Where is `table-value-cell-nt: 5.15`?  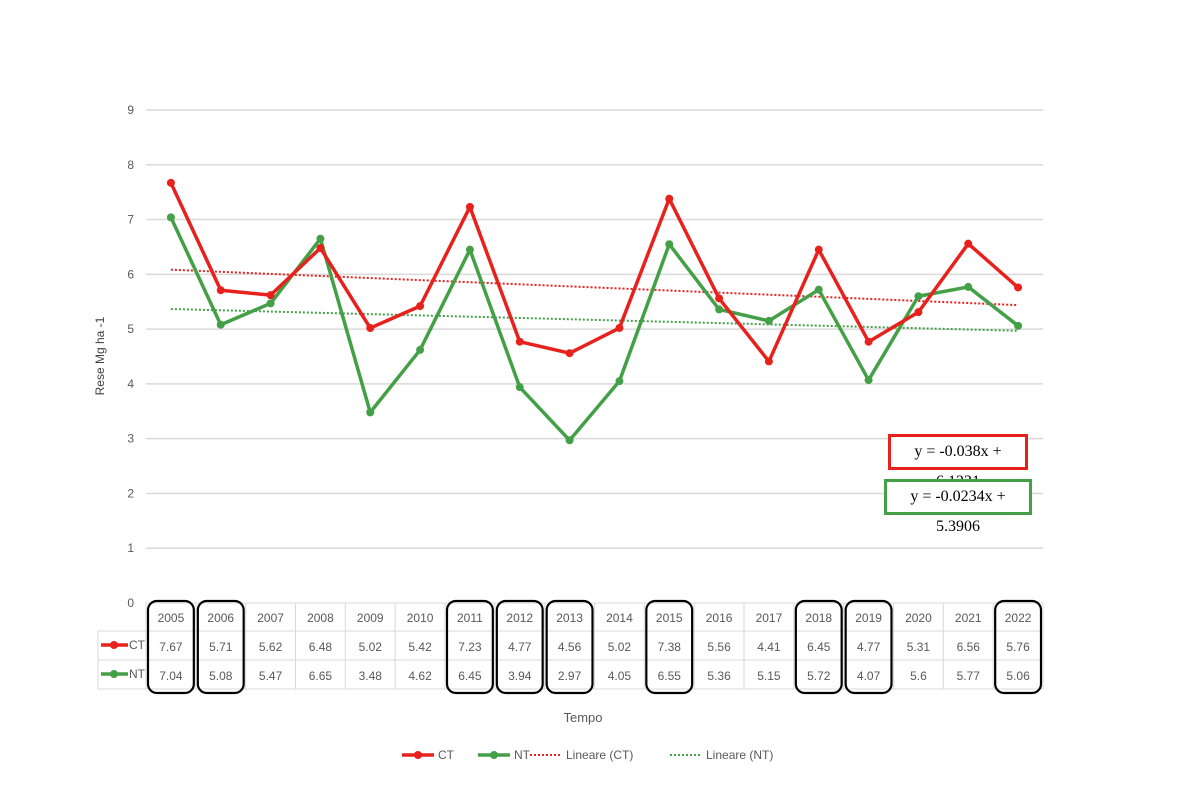 table-value-cell-nt: 5.15 is located at coordinates (769, 676).